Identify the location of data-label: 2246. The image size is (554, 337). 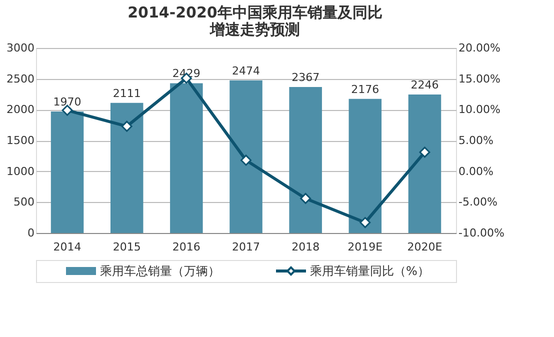
(424, 85).